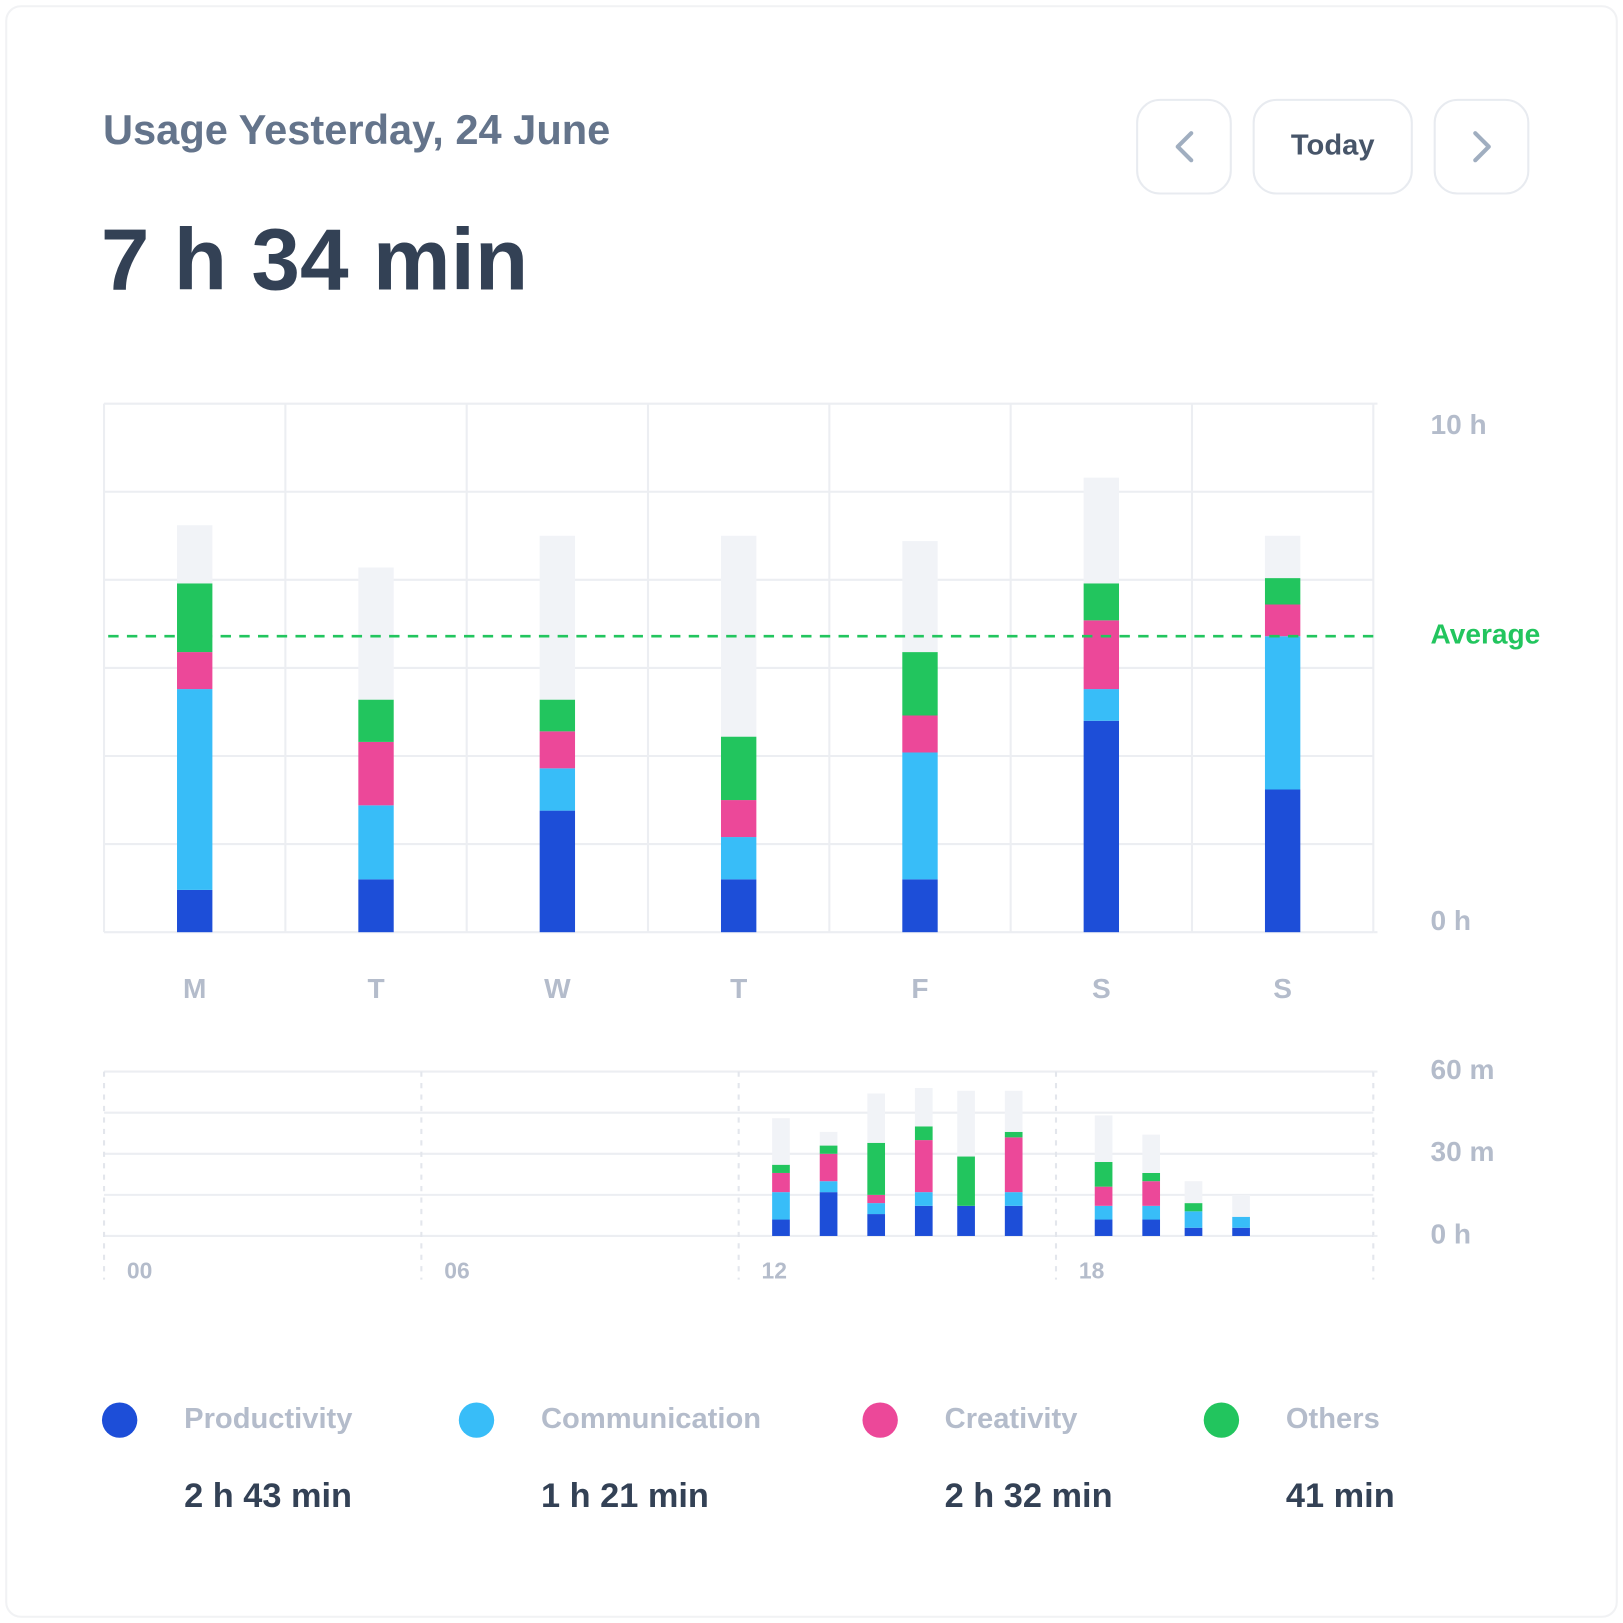 This screenshot has width=1623, height=1623. I want to click on today-label: Today, so click(1333, 145).